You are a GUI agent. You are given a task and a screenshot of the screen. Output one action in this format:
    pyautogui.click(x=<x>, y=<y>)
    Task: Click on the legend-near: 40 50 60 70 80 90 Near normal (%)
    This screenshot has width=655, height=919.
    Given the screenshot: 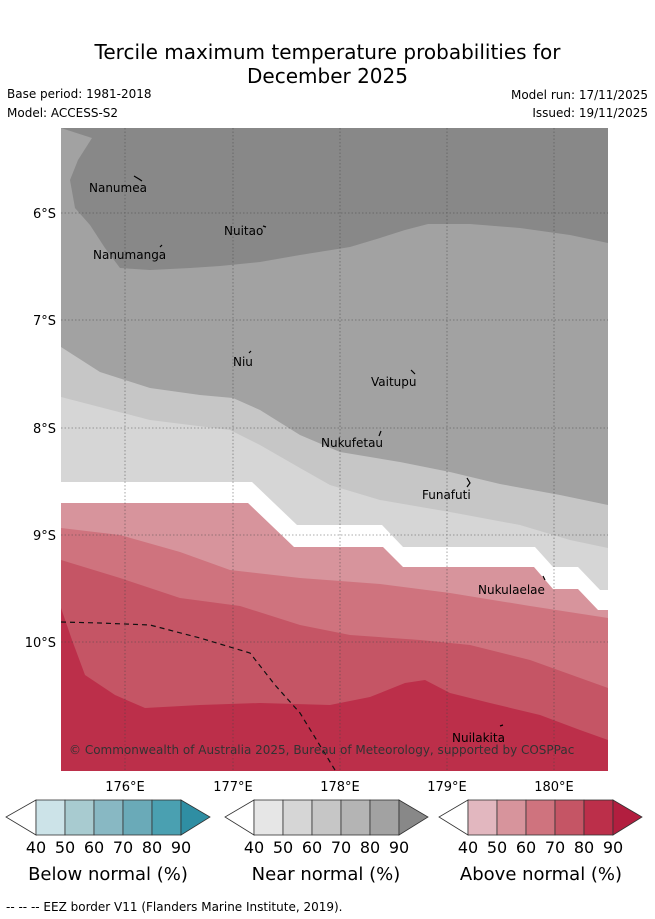 What is the action you would take?
    pyautogui.click(x=326, y=842)
    